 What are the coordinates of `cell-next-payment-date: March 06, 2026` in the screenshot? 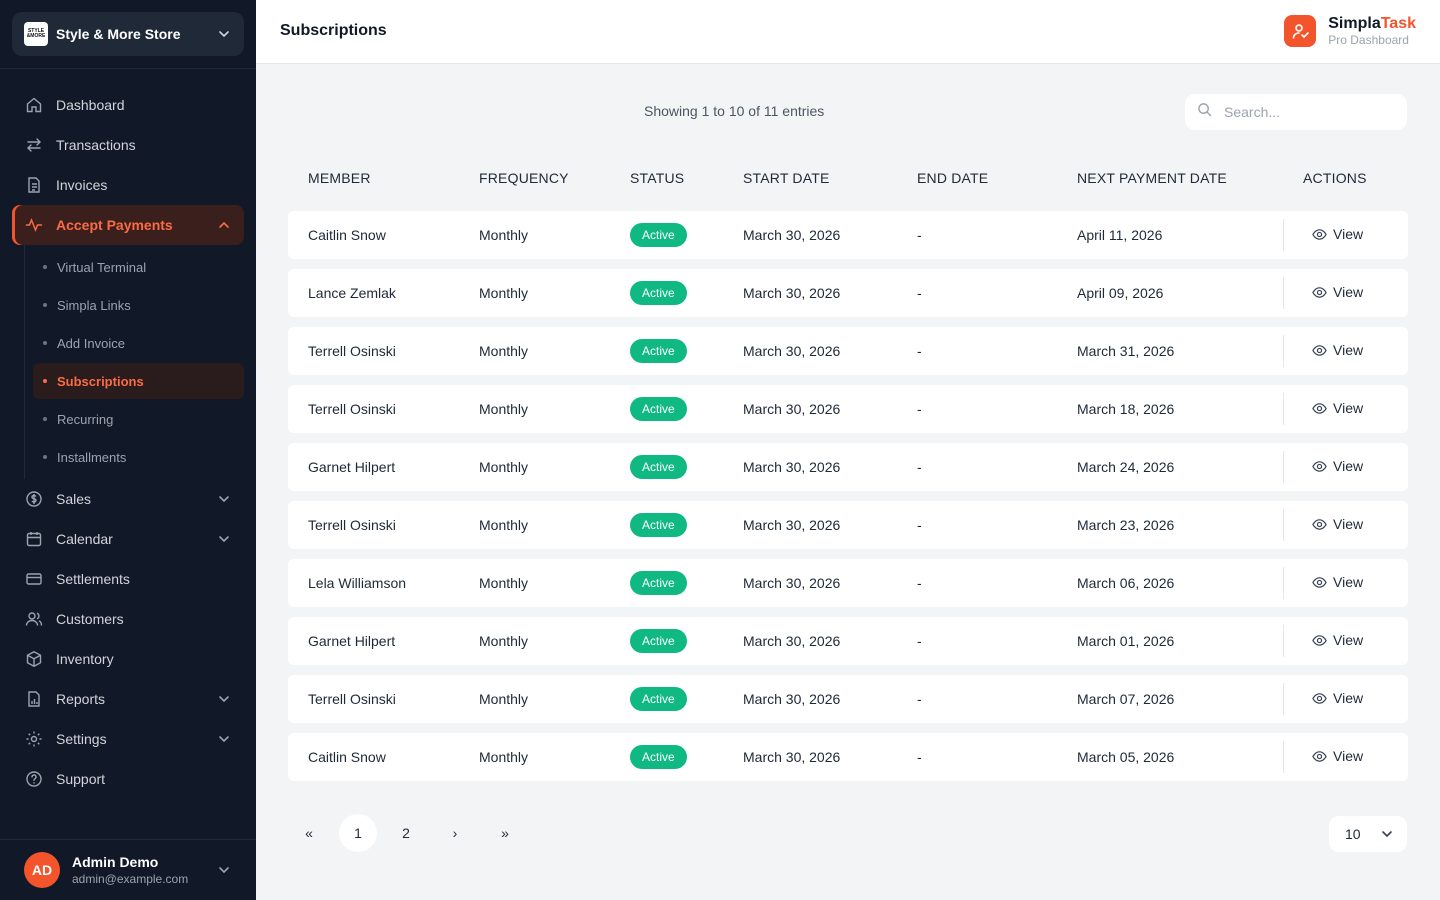 It's located at (1126, 583).